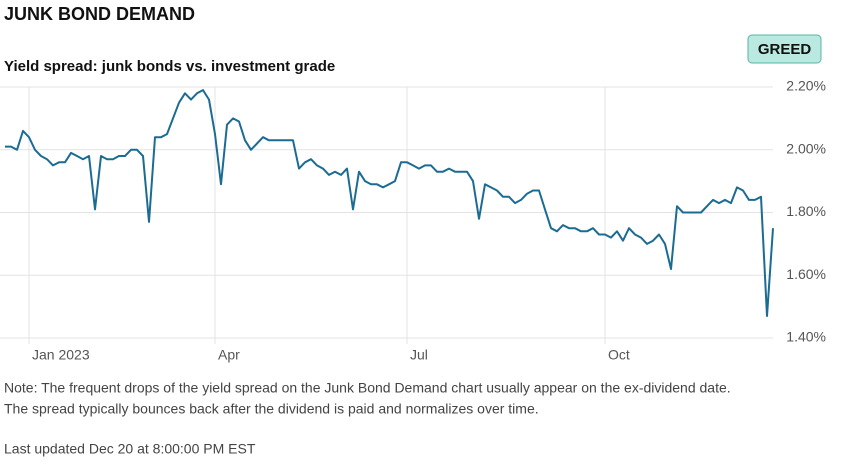  I want to click on y-tick-label: 2.20%, so click(806, 86).